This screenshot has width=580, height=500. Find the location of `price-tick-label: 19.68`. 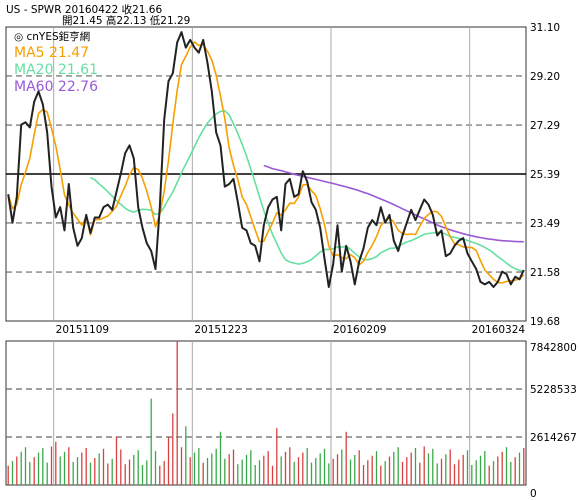

price-tick-label: 19.68 is located at coordinates (545, 322).